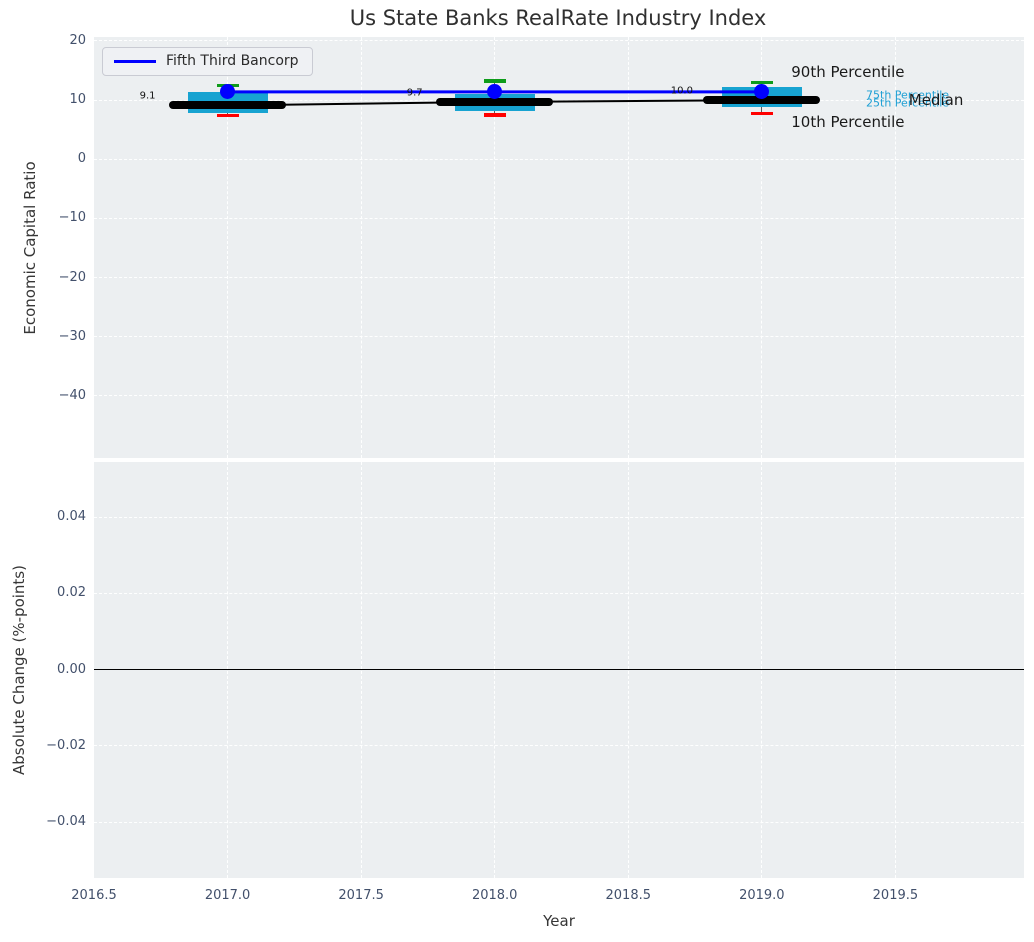  I want to click on 75th-percentile-label: 75th Percentile, so click(908, 95).